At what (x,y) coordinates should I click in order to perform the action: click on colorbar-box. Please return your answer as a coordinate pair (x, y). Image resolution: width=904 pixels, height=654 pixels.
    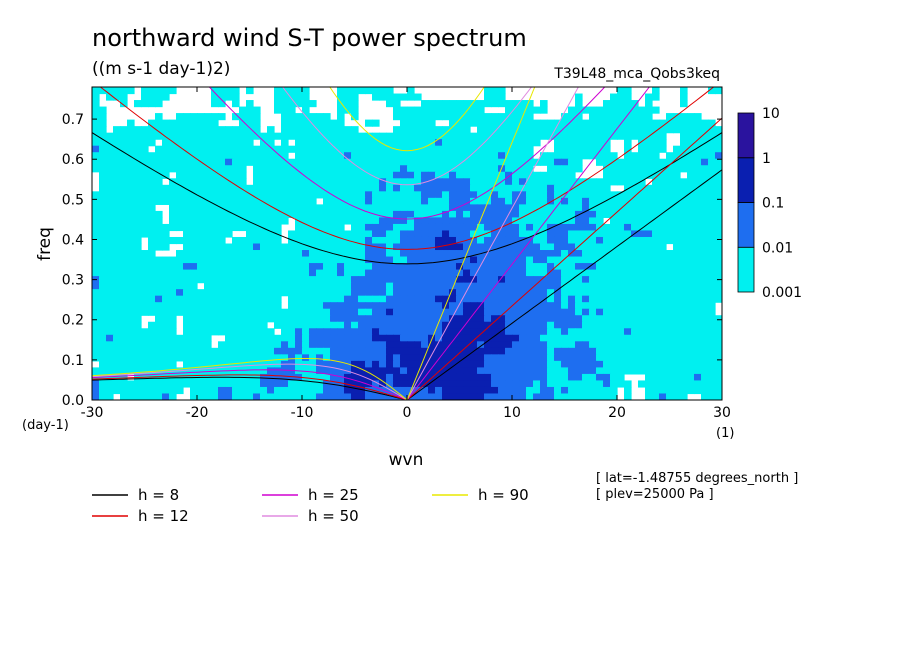
    Looking at the image, I should click on (746, 225).